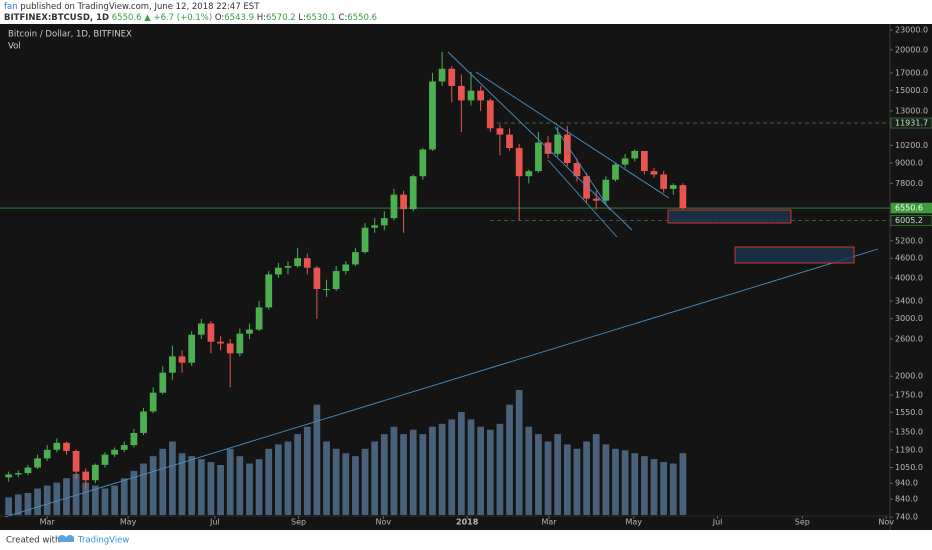 This screenshot has height=550, width=932. I want to click on y-tick-label: 840.0, so click(906, 499).